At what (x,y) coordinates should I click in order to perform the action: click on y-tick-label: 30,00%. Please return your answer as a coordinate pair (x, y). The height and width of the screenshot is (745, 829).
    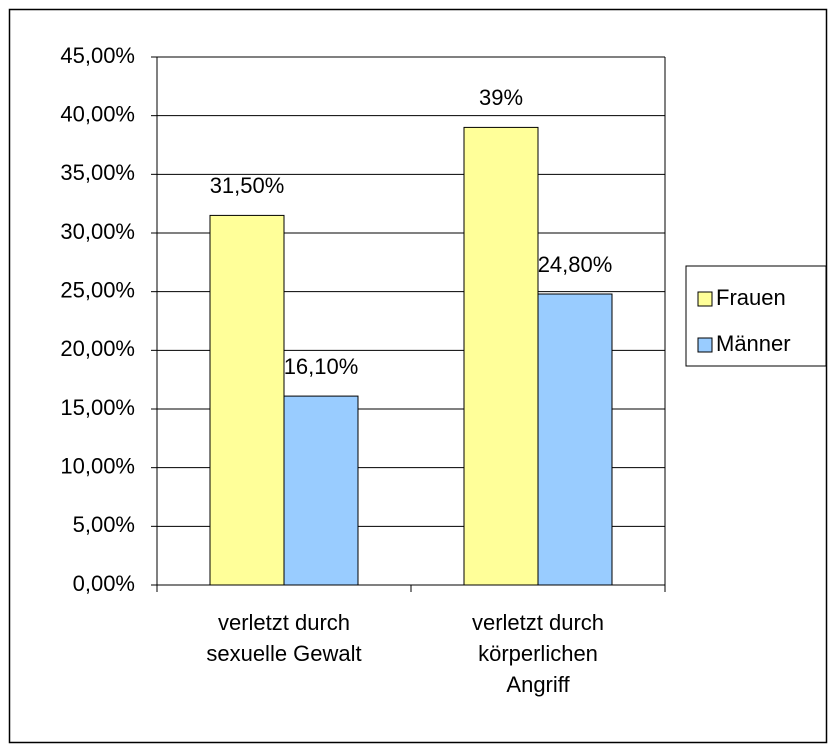
    Looking at the image, I should click on (97, 231).